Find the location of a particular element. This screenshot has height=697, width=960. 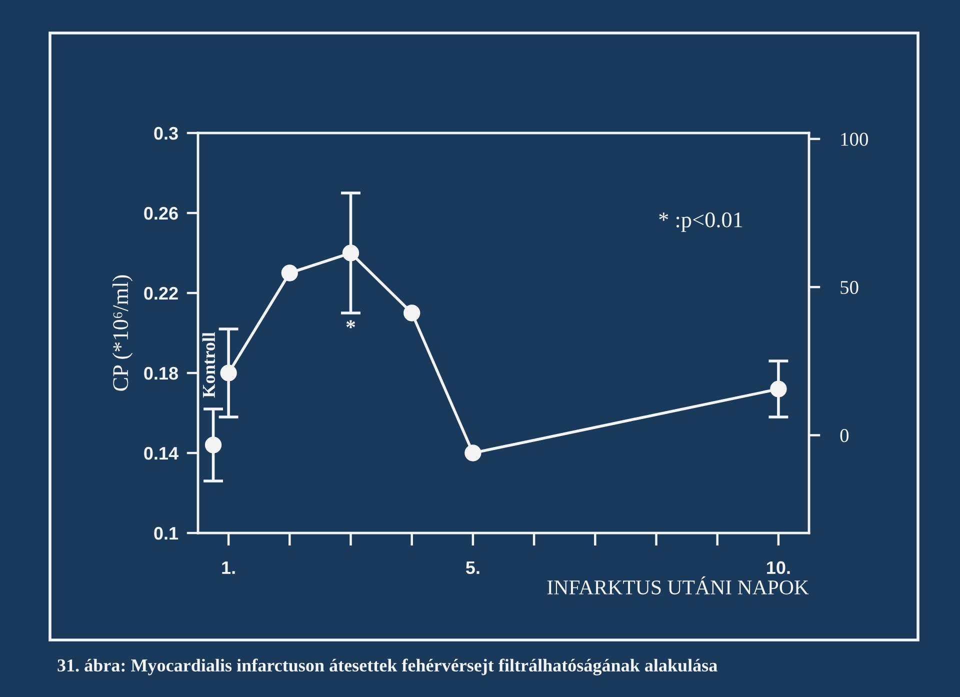

y-tick-label: 0.26 is located at coordinates (161, 213).